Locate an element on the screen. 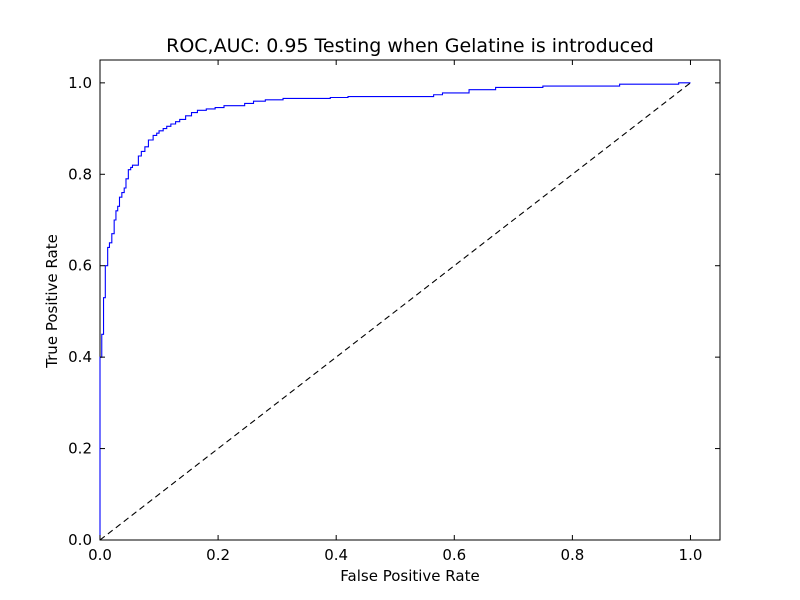 This screenshot has height=600, width=800. x-tick-label: 0.6 is located at coordinates (454, 555).